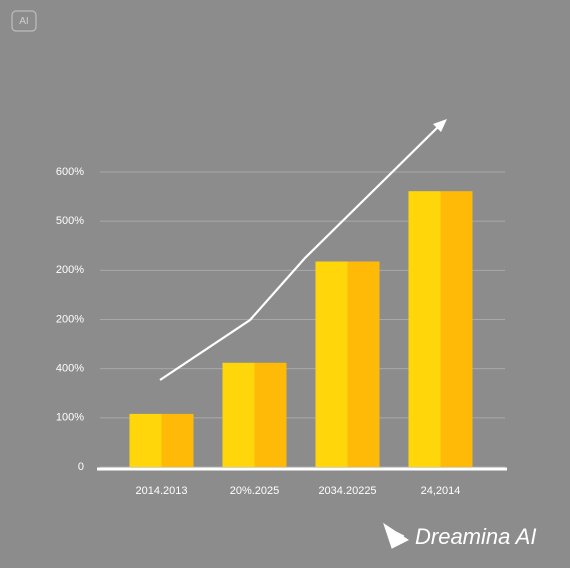 The image size is (570, 568). I want to click on arrow-head, so click(440, 125).